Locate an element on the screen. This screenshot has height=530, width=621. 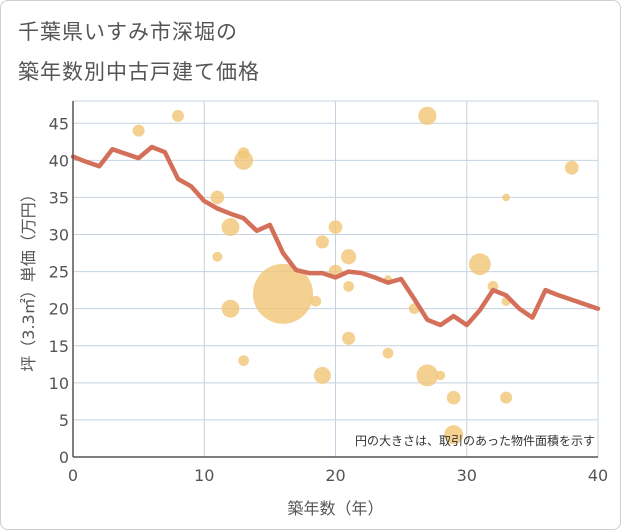
y-tick-label-45: 45 is located at coordinates (59, 123).